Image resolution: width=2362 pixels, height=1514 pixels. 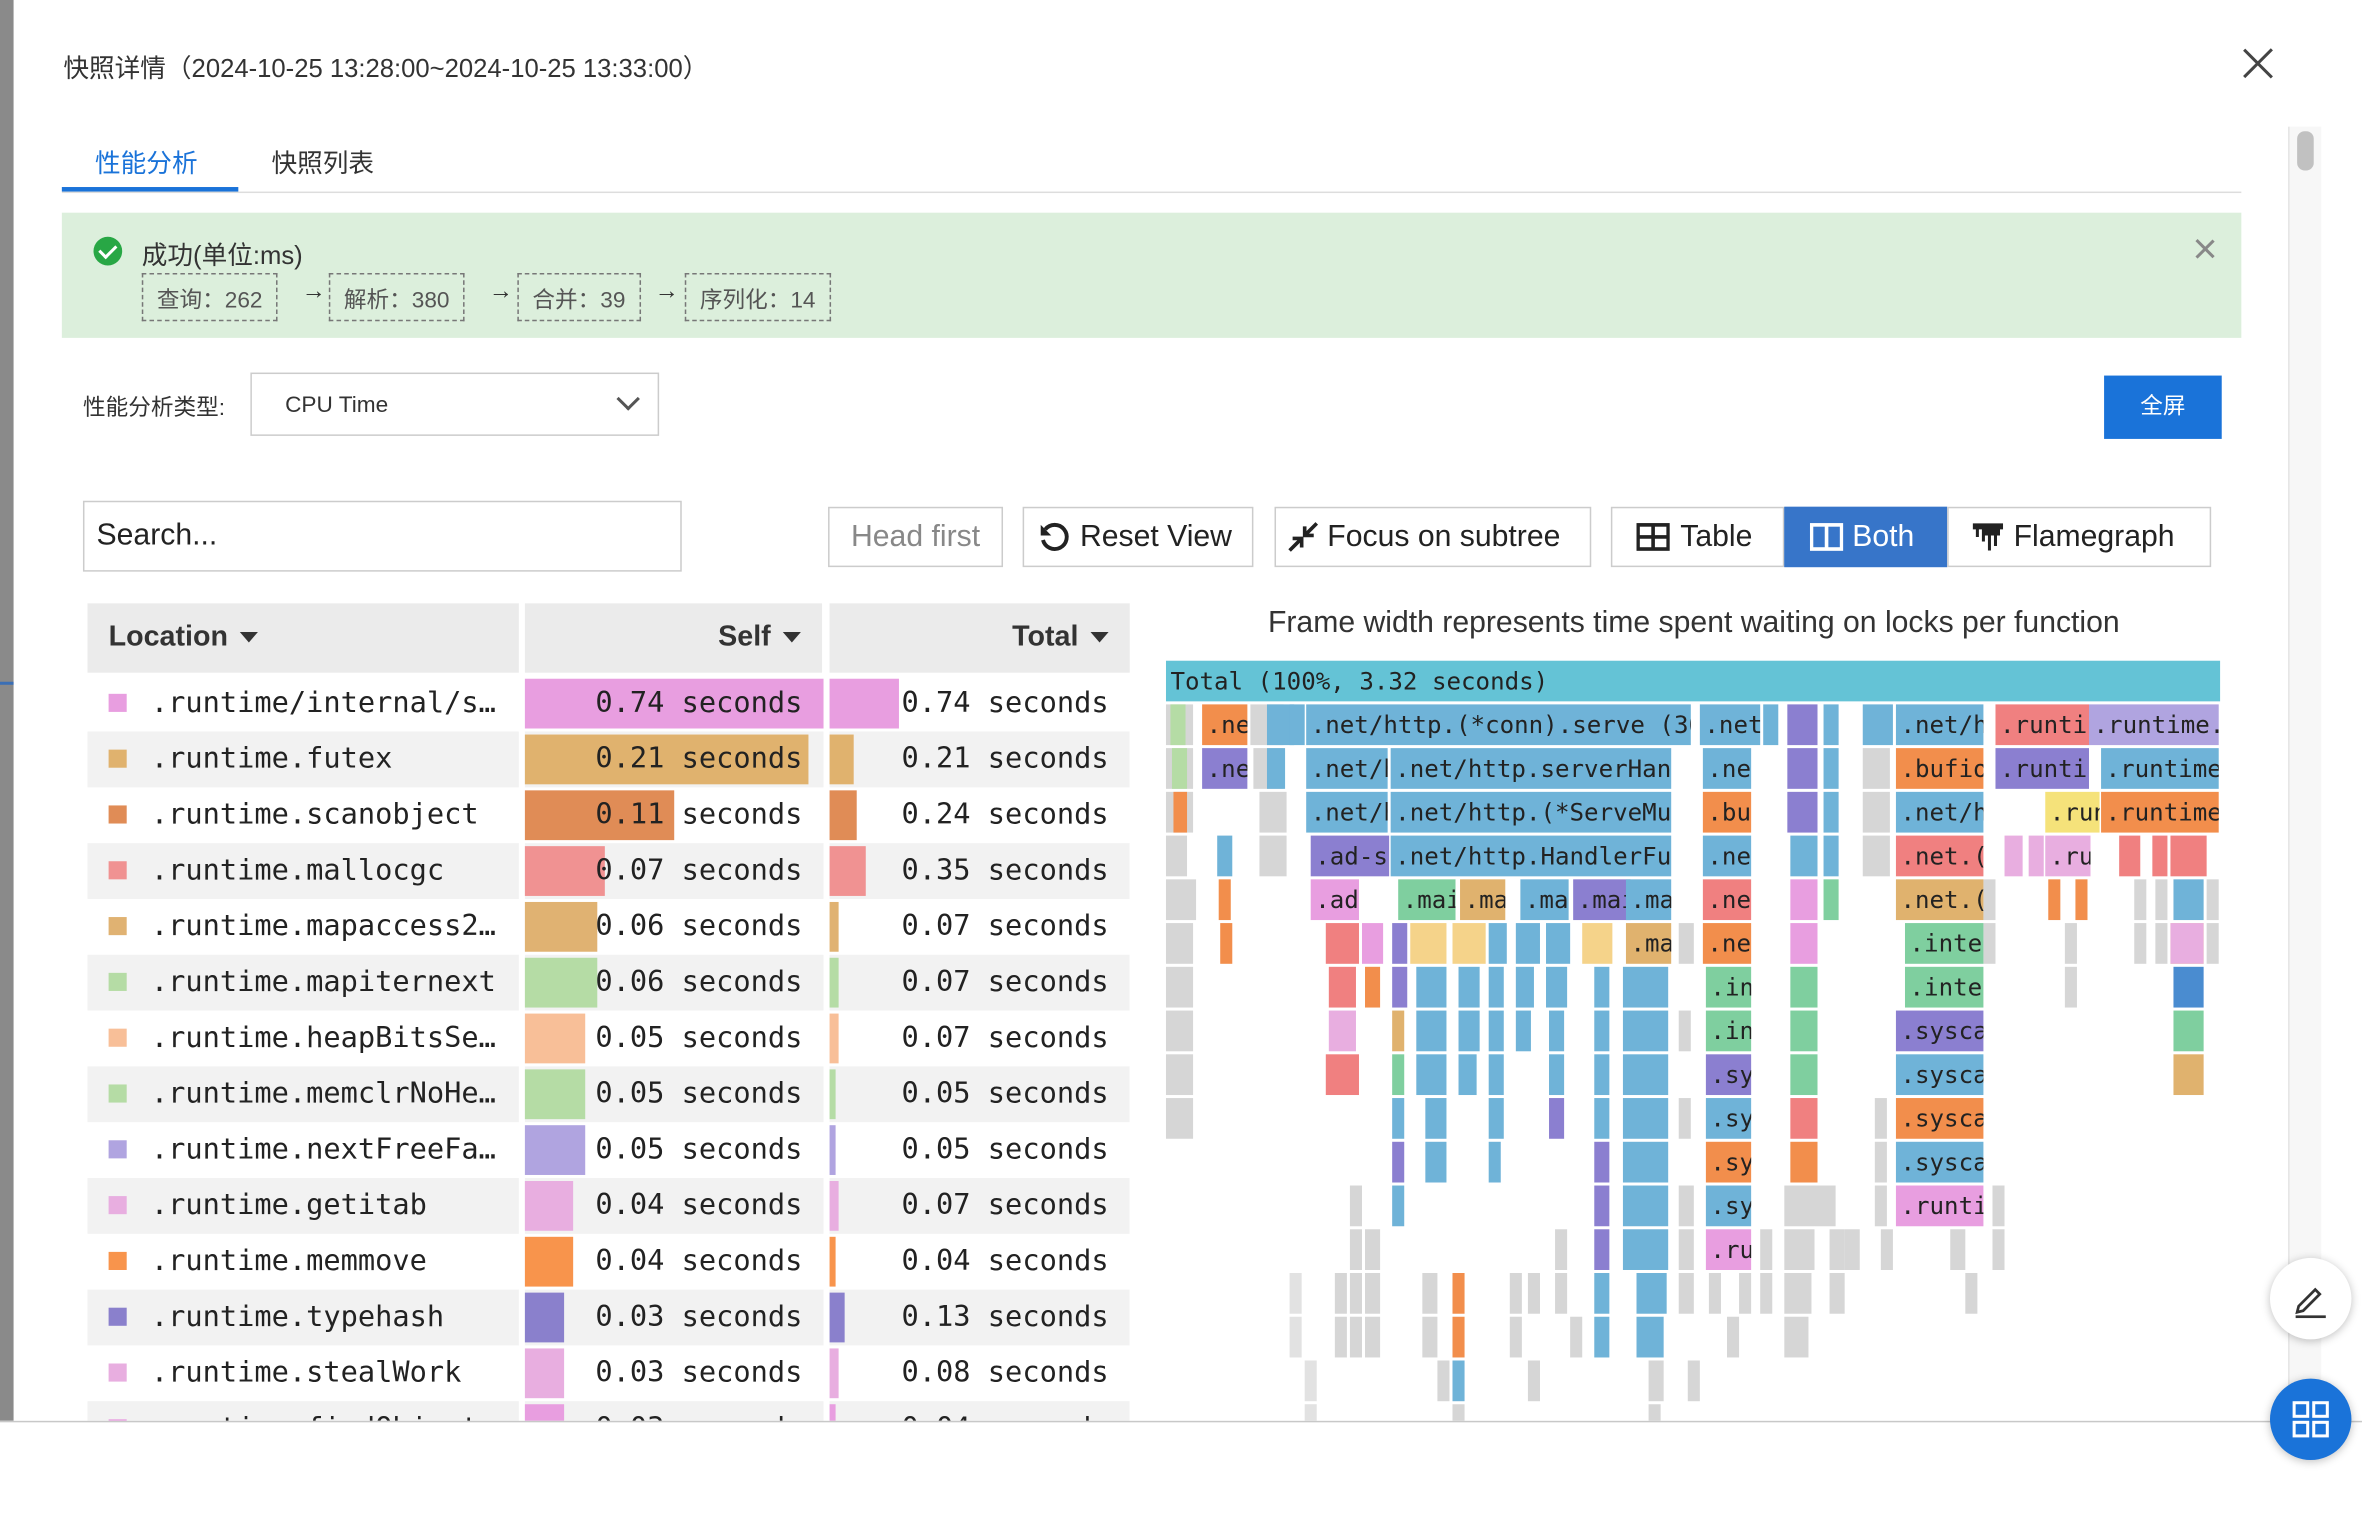 I want to click on column-header-self: Self, so click(x=673, y=638).